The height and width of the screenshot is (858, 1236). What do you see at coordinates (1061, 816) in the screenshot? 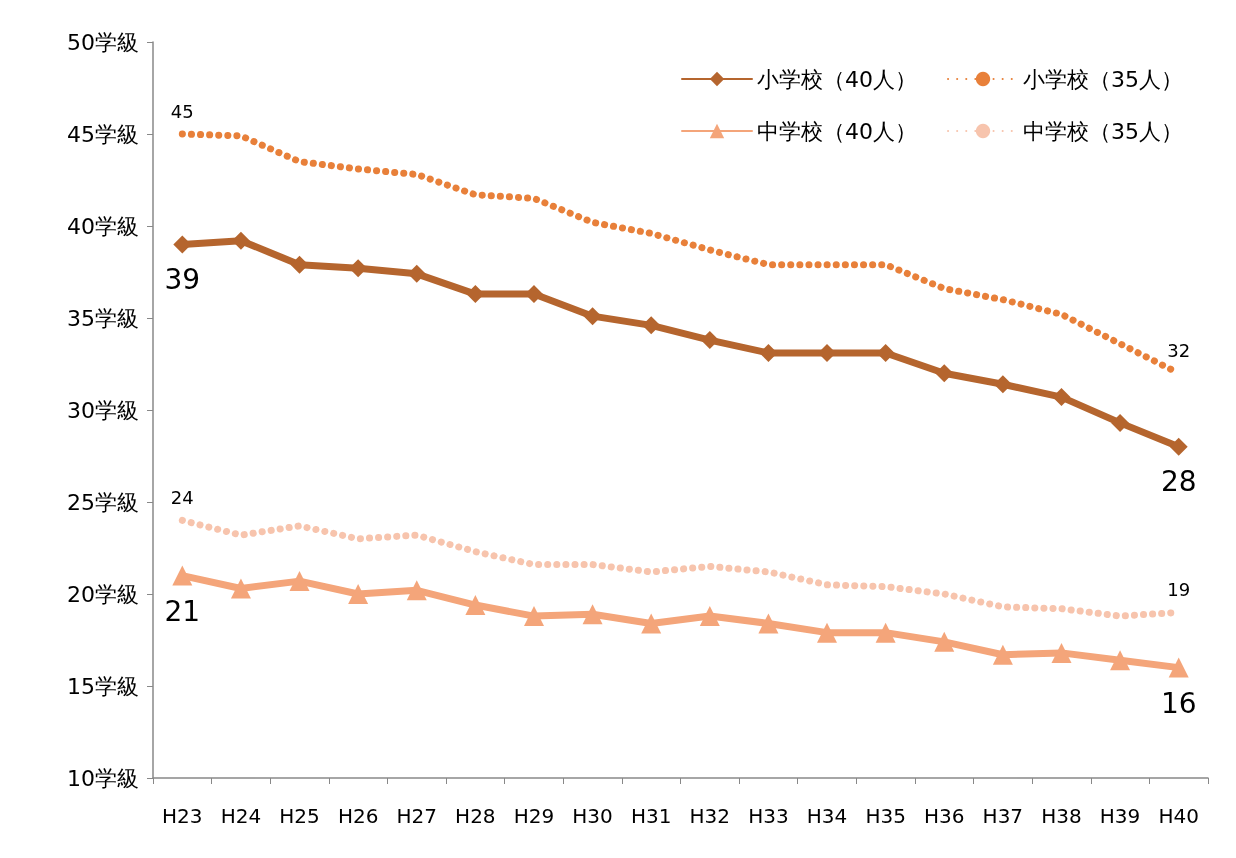
I see `x-tick-label: H38` at bounding box center [1061, 816].